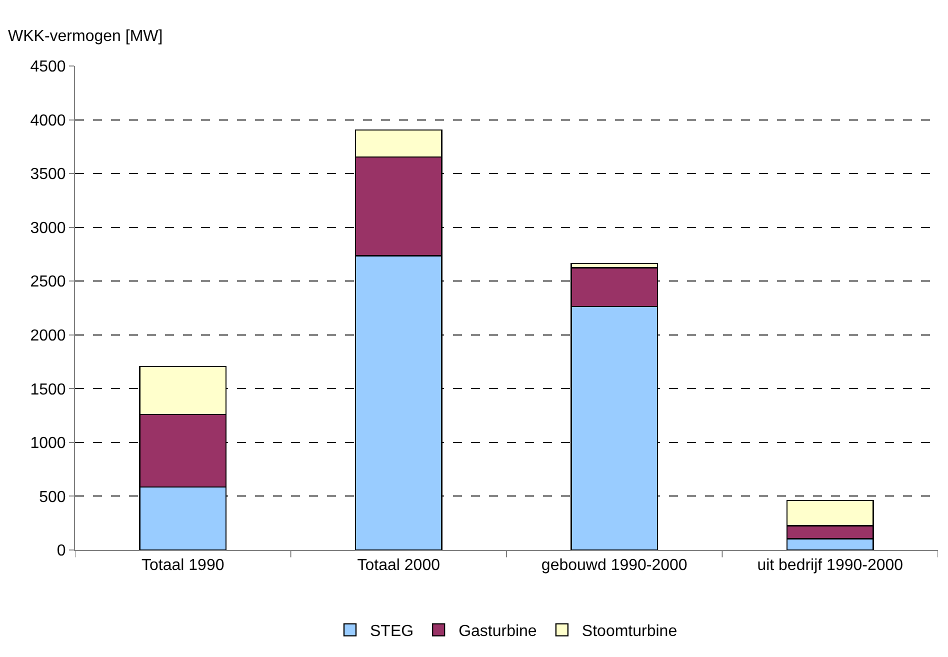 The height and width of the screenshot is (657, 948). What do you see at coordinates (614, 565) in the screenshot?
I see `x-tick-label: gebouwd 1990-2000` at bounding box center [614, 565].